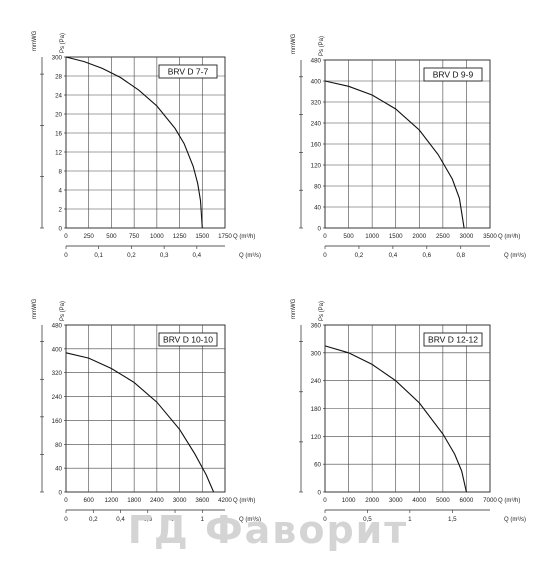 The width and height of the screenshot is (536, 564). Describe the element at coordinates (58, 445) in the screenshot. I see `chart3-ytick-label: 80` at that location.